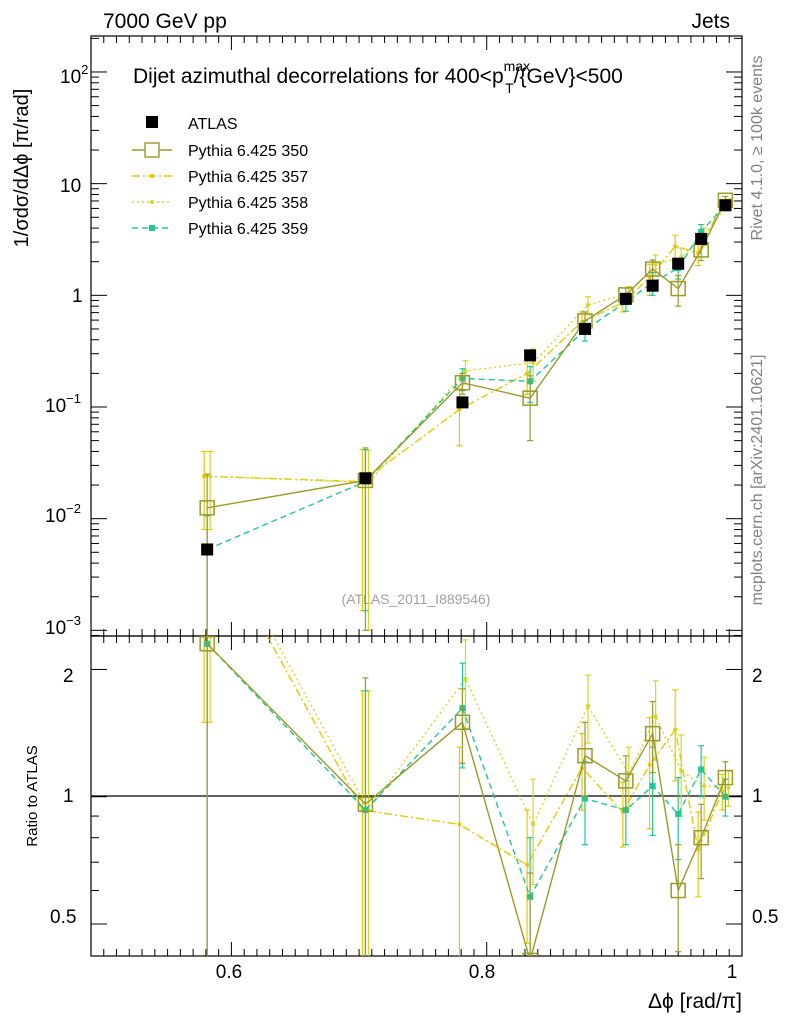  Describe the element at coordinates (77, 296) in the screenshot. I see `ytick-label-1: 1` at that location.